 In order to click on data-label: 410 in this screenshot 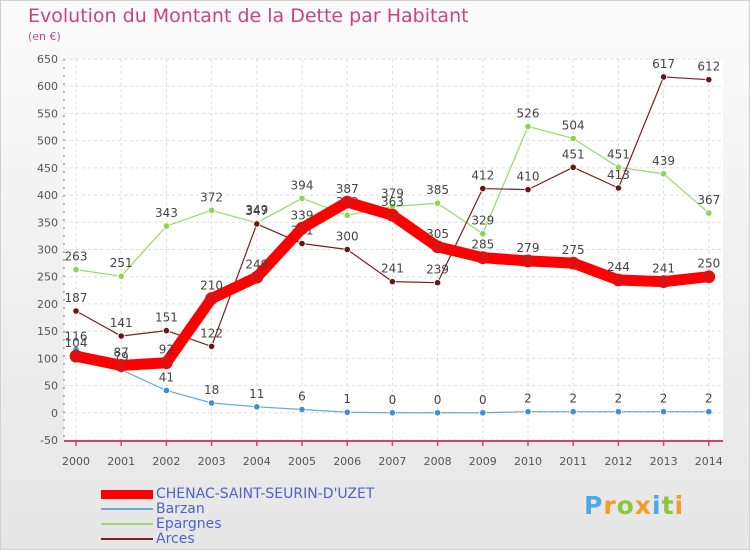, I will do `click(528, 177)`.